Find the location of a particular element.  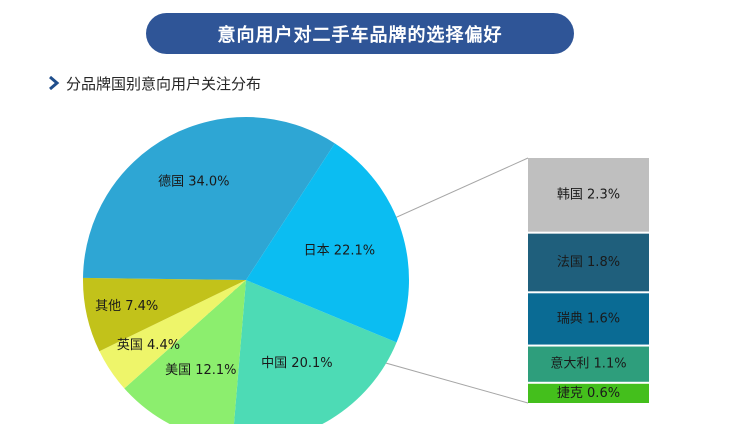

breakdown-label-3: 意大利 1.1% is located at coordinates (588, 364).